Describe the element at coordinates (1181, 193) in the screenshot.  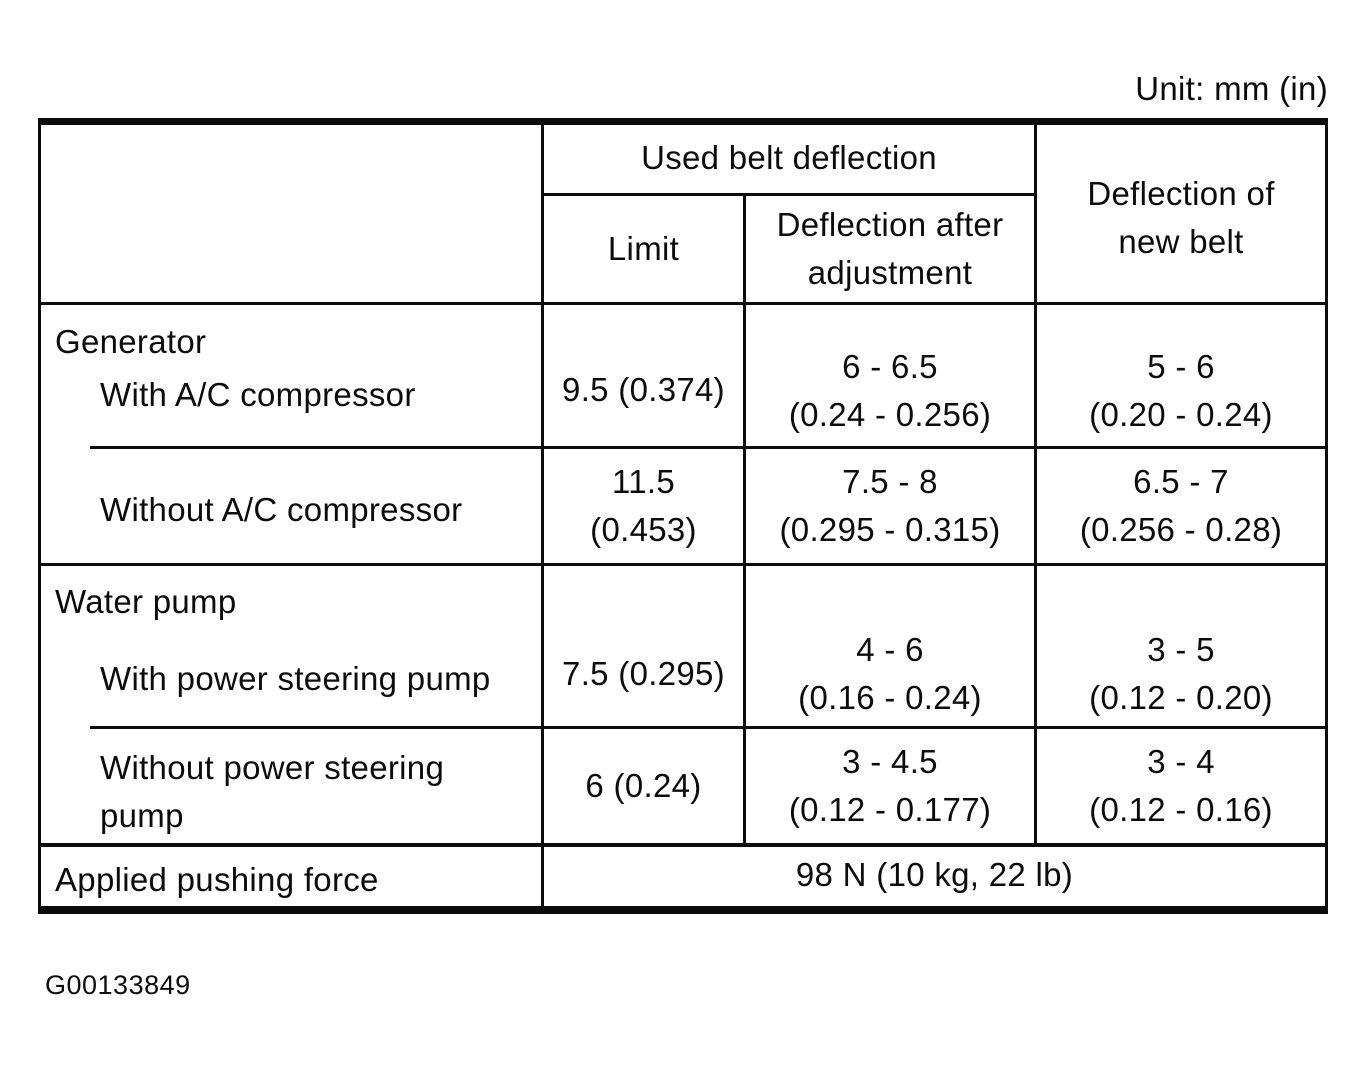
I see `header-line: Deflection of` at that location.